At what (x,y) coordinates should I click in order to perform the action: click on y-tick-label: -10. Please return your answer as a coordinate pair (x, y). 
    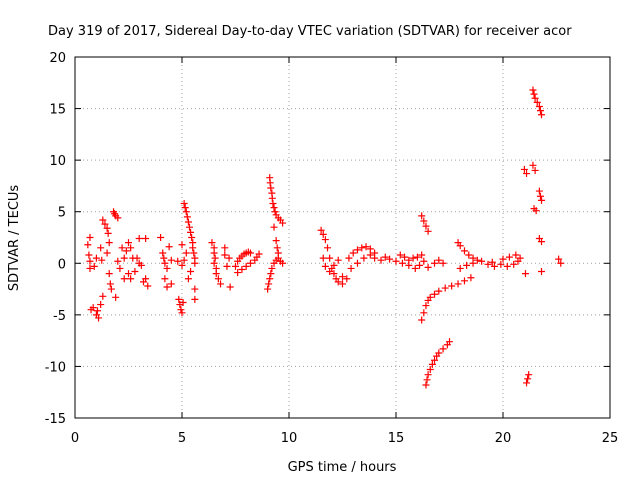
    Looking at the image, I should click on (55, 367).